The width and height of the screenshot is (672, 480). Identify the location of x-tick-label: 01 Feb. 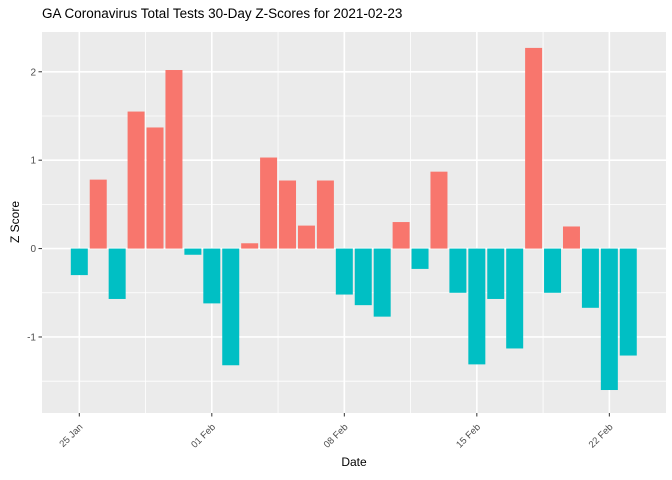
(203, 436).